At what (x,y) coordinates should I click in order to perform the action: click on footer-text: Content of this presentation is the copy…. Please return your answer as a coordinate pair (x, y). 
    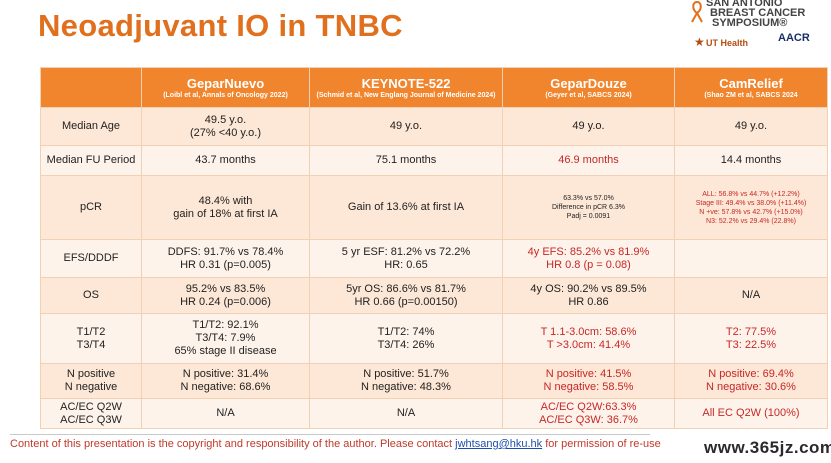
    Looking at the image, I should click on (335, 444).